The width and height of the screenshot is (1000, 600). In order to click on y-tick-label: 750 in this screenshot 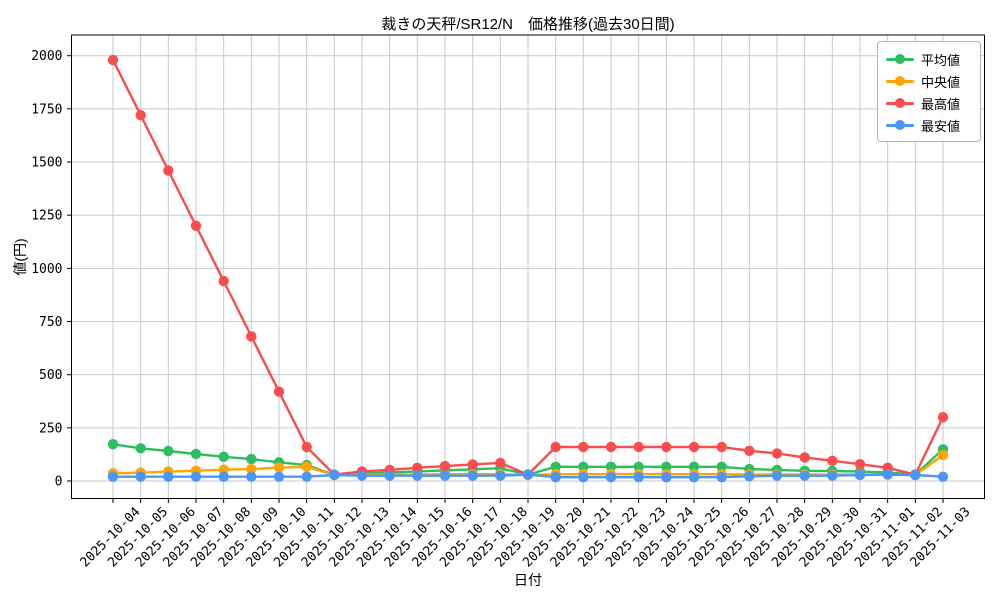, I will do `click(50, 322)`.